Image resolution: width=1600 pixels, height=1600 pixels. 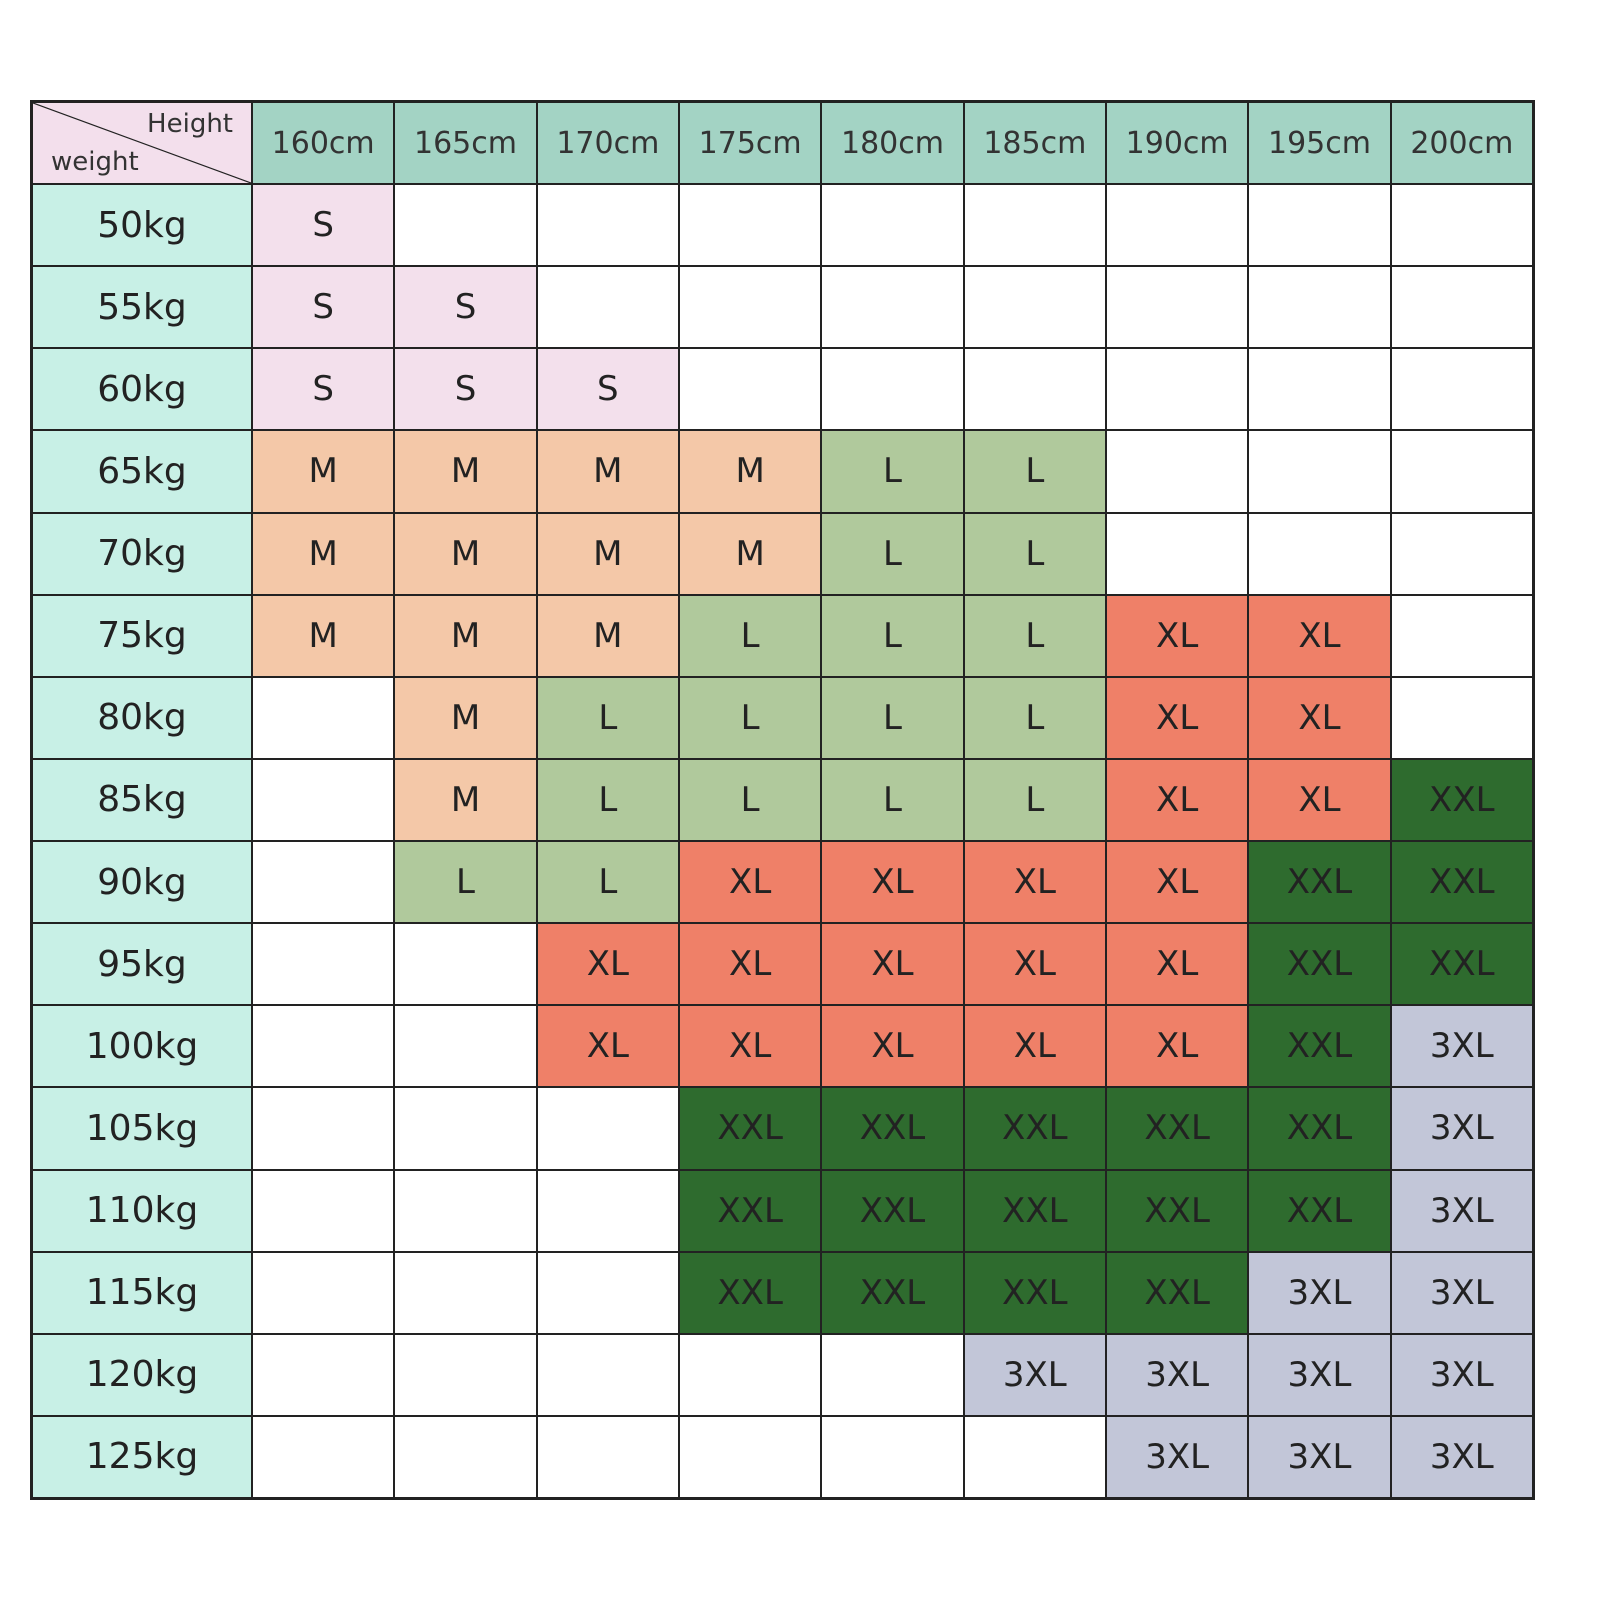 What do you see at coordinates (142, 553) in the screenshot?
I see `row-header: 70kg` at bounding box center [142, 553].